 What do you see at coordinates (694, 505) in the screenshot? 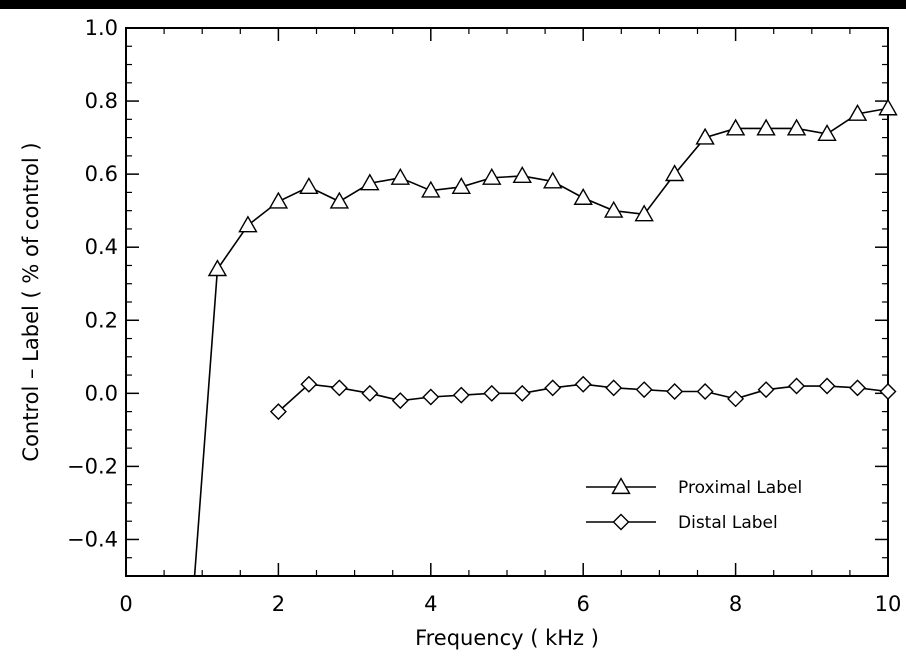
I see `legend: Proximal Label Distal Label` at bounding box center [694, 505].